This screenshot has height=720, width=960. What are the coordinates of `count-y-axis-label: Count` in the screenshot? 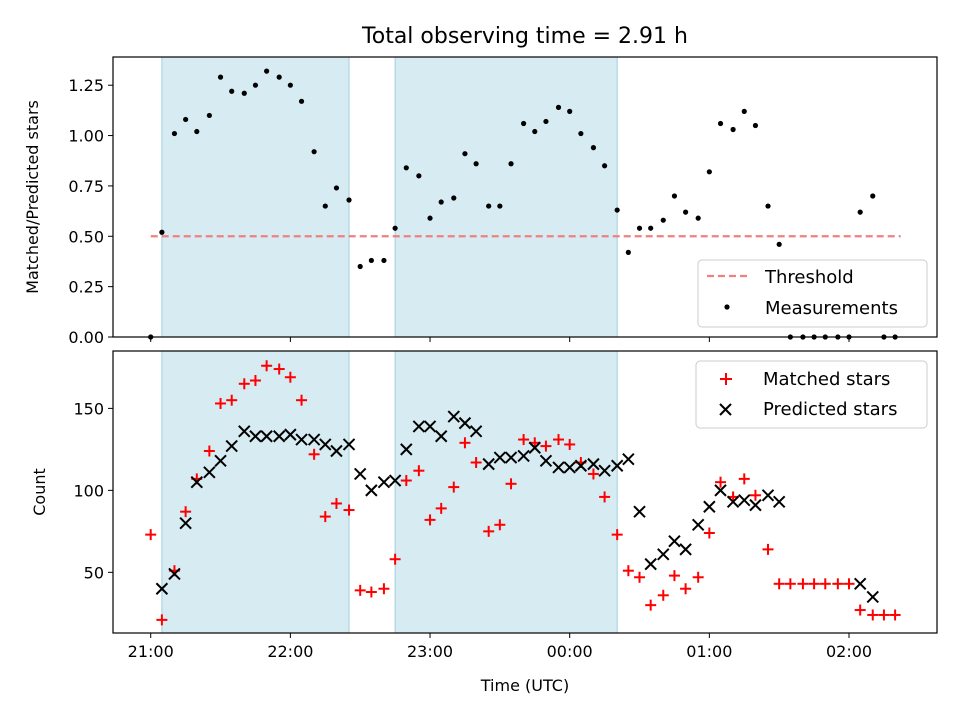 It's located at (39, 492).